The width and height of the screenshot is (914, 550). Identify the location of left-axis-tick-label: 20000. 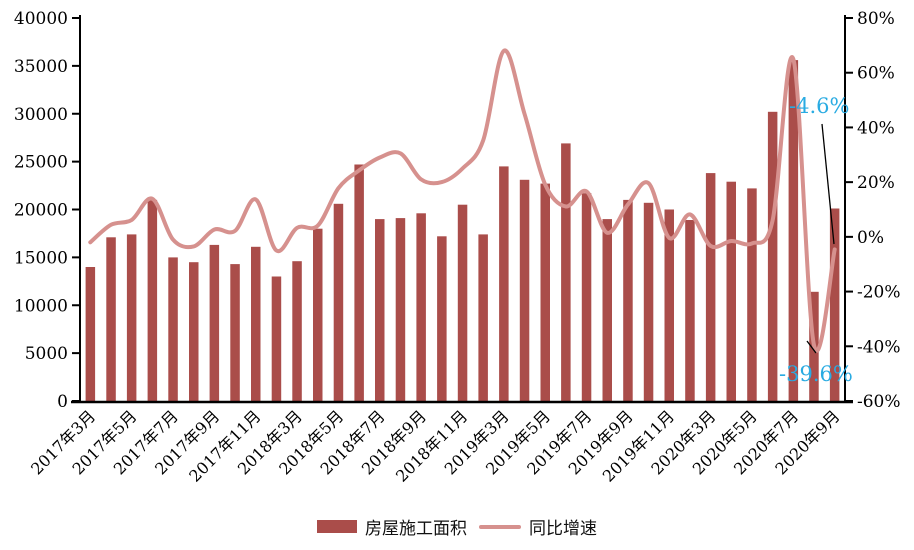
(41, 211).